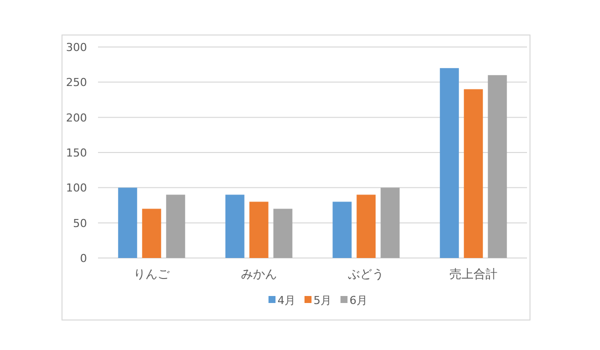 This screenshot has height=350, width=600. Describe the element at coordinates (76, 117) in the screenshot. I see `y-tick-label: 200` at that location.